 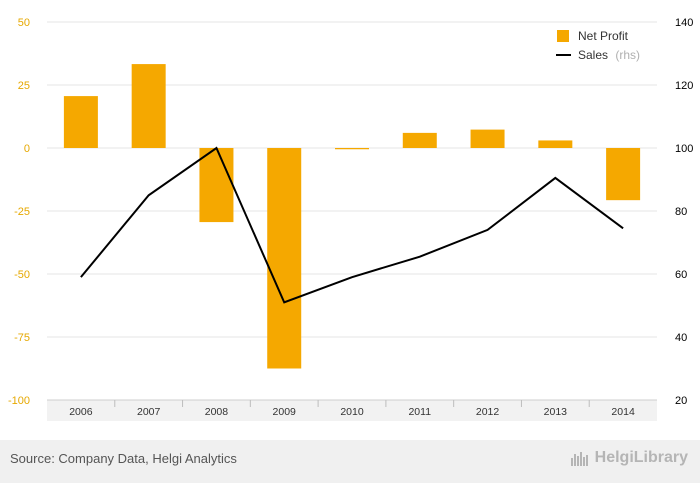 What do you see at coordinates (555, 144) in the screenshot?
I see `bar-net-profit-2013` at bounding box center [555, 144].